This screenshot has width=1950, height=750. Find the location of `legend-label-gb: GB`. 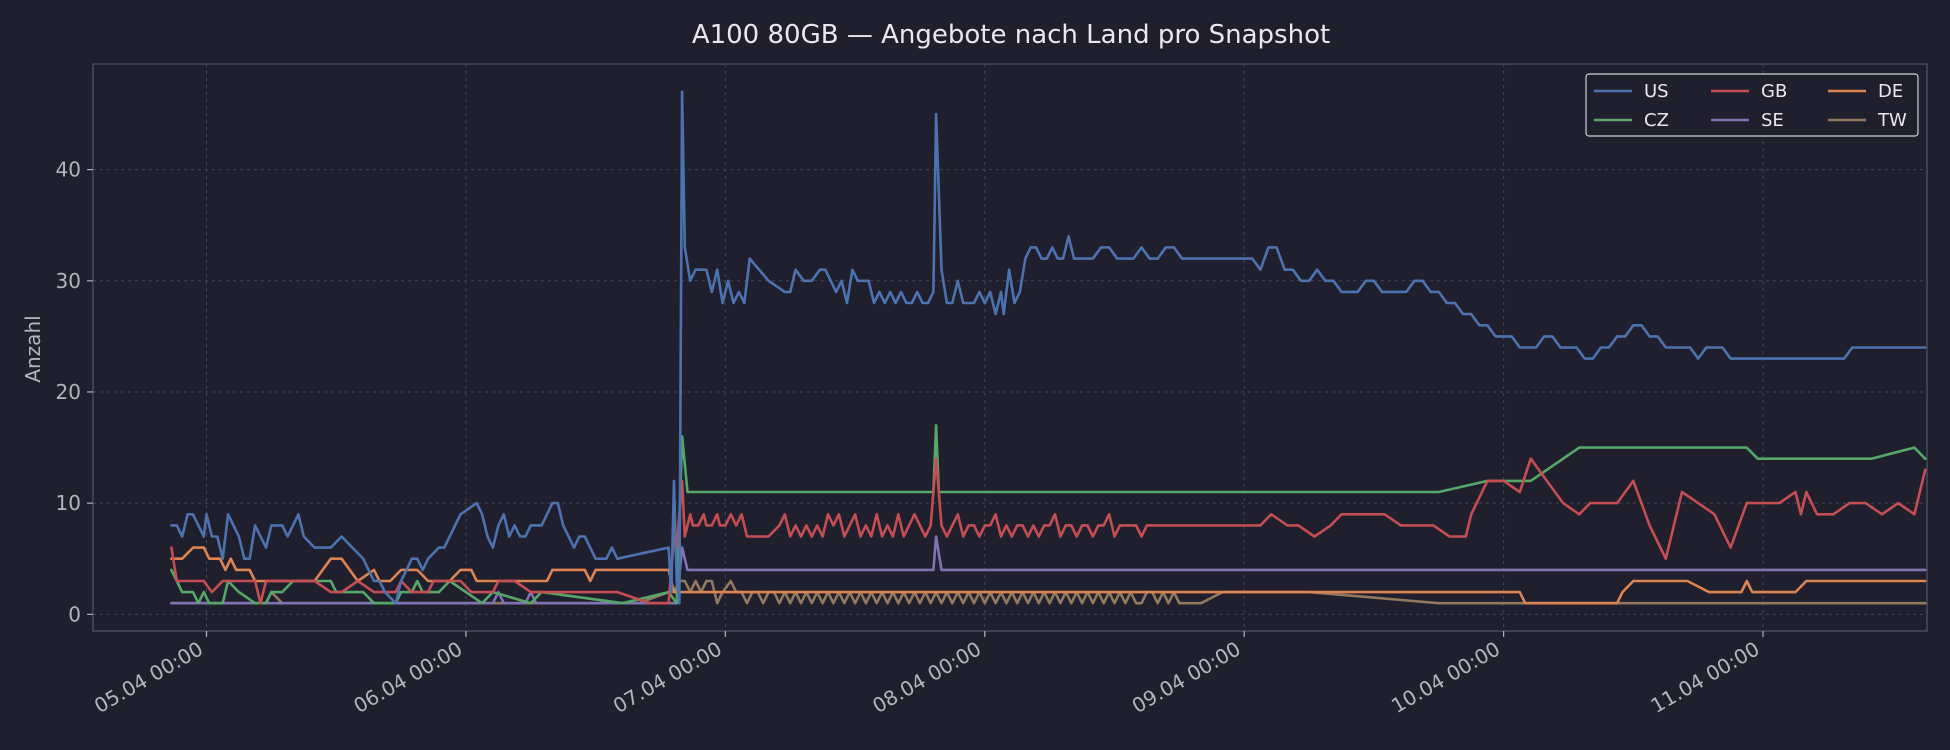

legend-label-gb: GB is located at coordinates (1774, 91).